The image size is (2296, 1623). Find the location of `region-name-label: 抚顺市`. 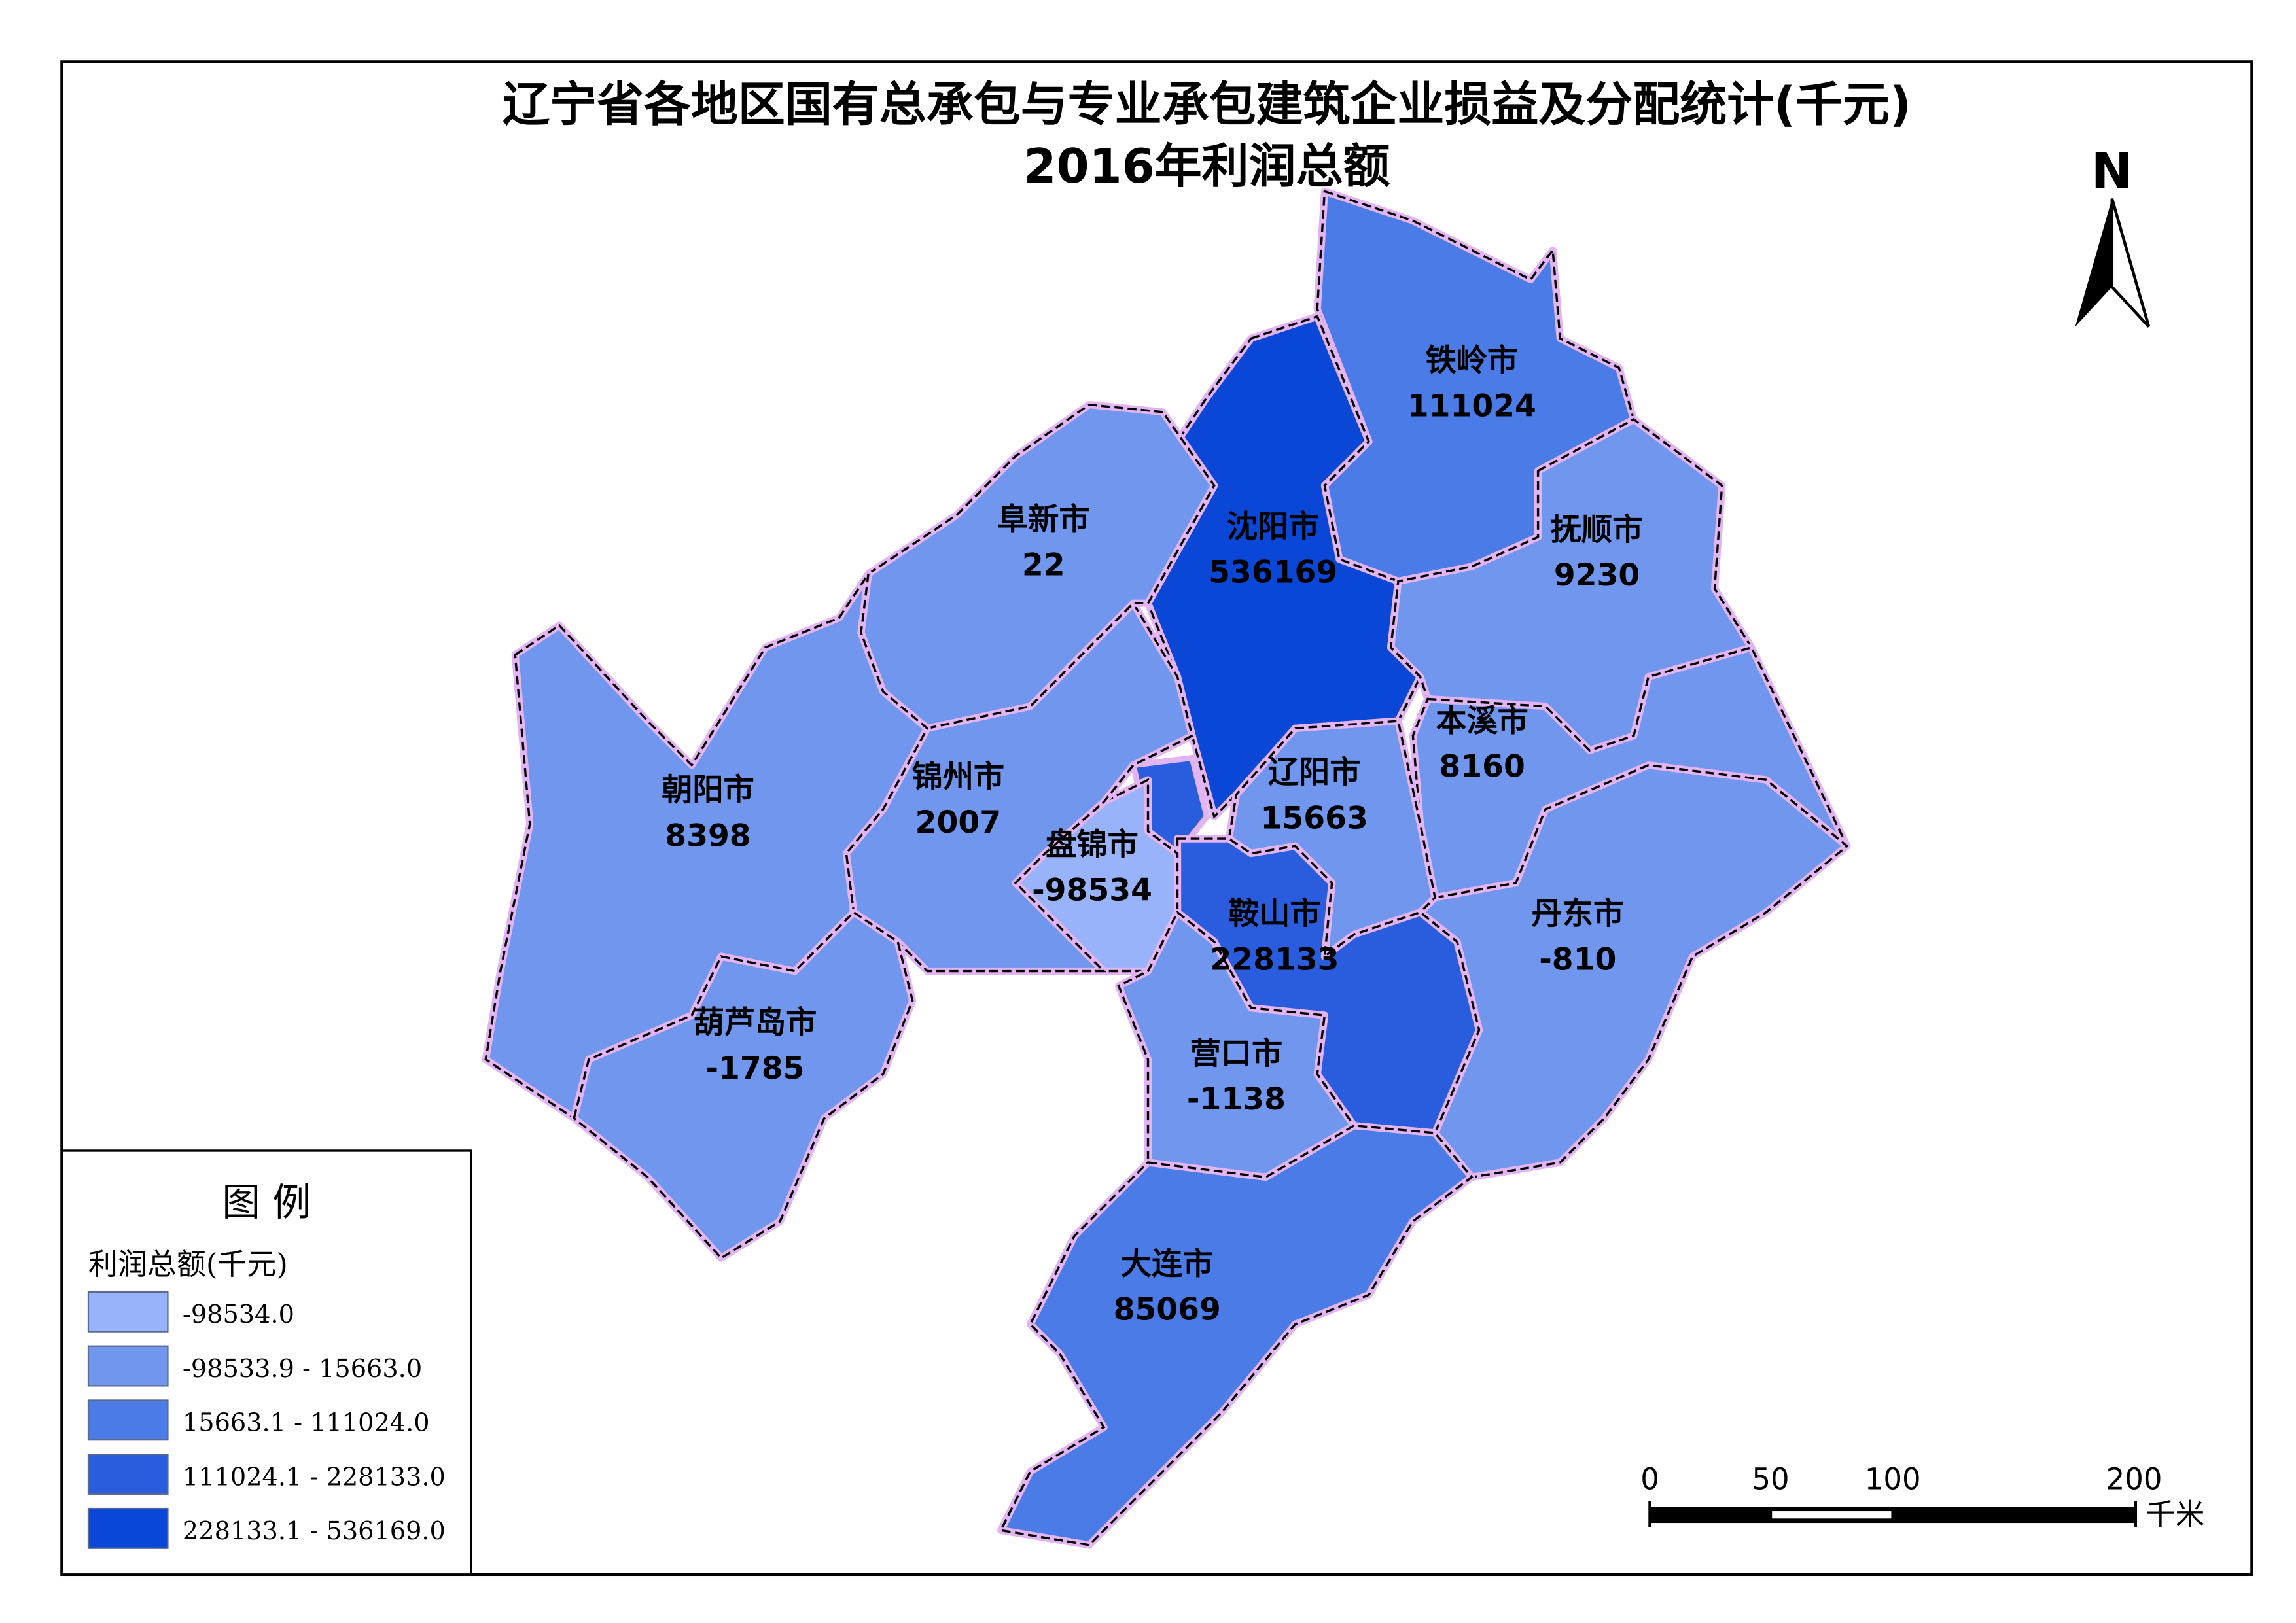

region-name-label: 抚顺市 is located at coordinates (1597, 530).